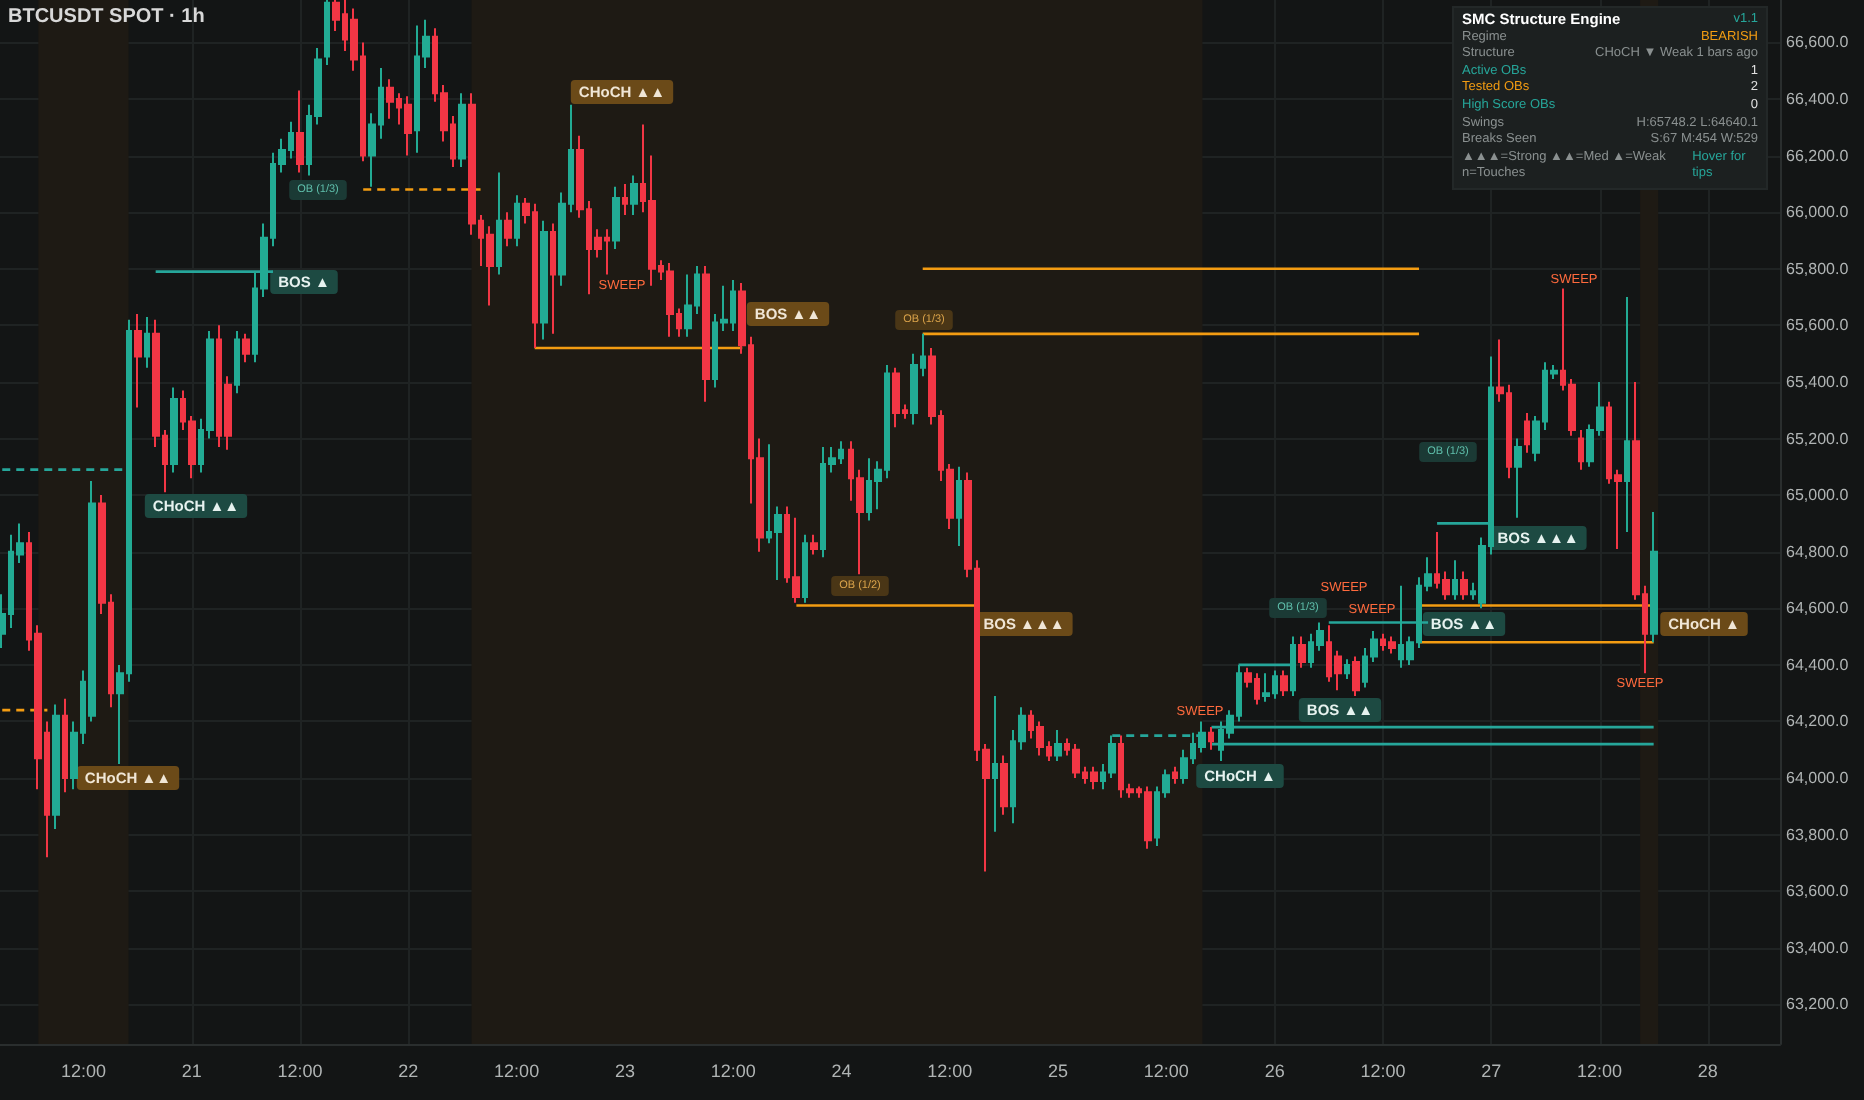 Image resolution: width=1864 pixels, height=1100 pixels. I want to click on x-tick-label: 28, so click(1707, 1071).